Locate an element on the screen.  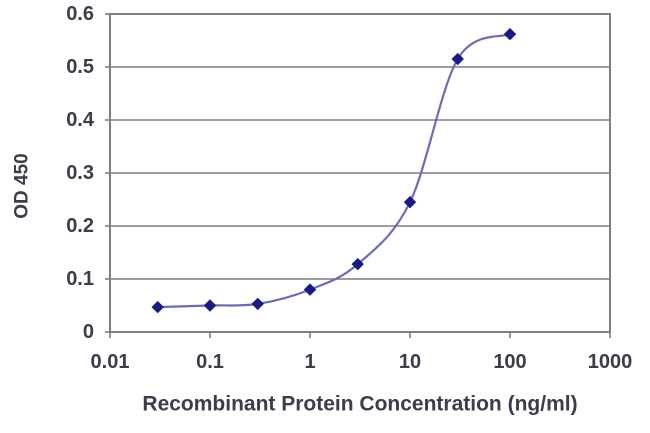
y-axis-title: OD 450 is located at coordinates (22, 185).